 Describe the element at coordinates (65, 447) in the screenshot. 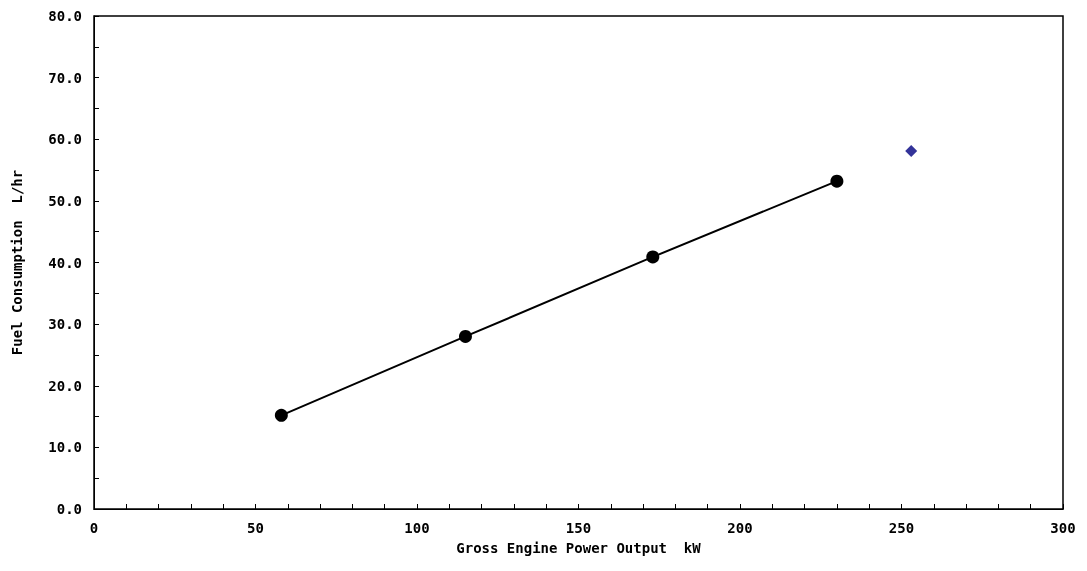

I see `y-tick-label: 10.0` at that location.